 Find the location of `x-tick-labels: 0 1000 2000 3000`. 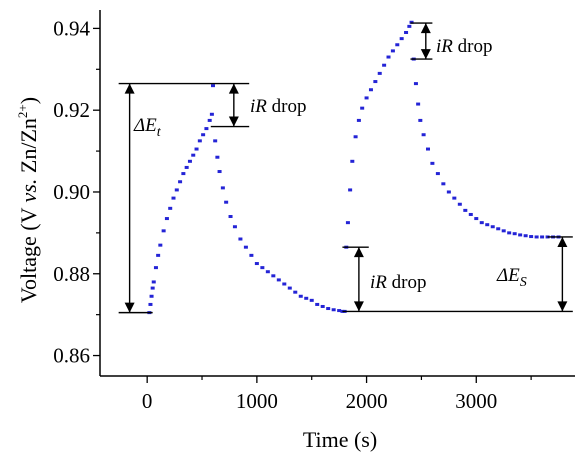

x-tick-labels: 0 1000 2000 3000 is located at coordinates (319, 401).